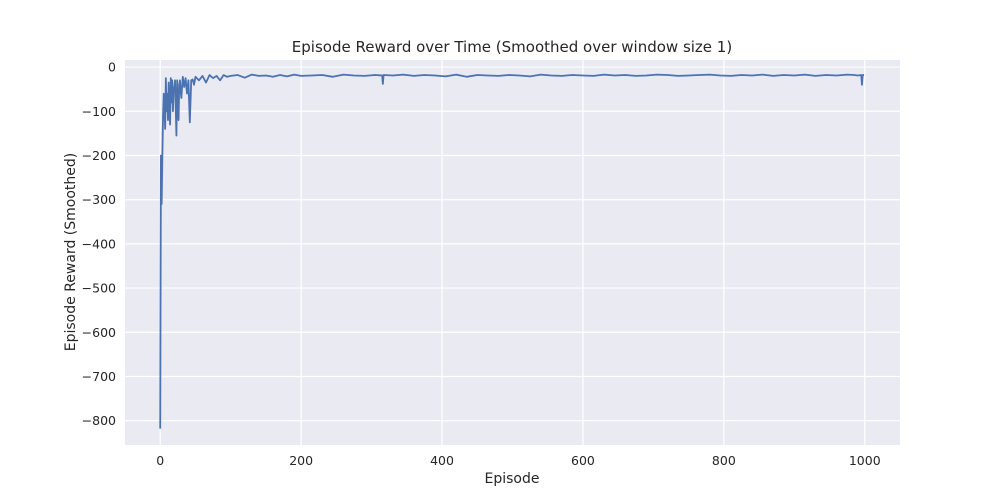 This screenshot has height=500, width=1000. What do you see at coordinates (71, 252) in the screenshot?
I see `y-axis-label: Episode Reward (Smoothed)` at bounding box center [71, 252].